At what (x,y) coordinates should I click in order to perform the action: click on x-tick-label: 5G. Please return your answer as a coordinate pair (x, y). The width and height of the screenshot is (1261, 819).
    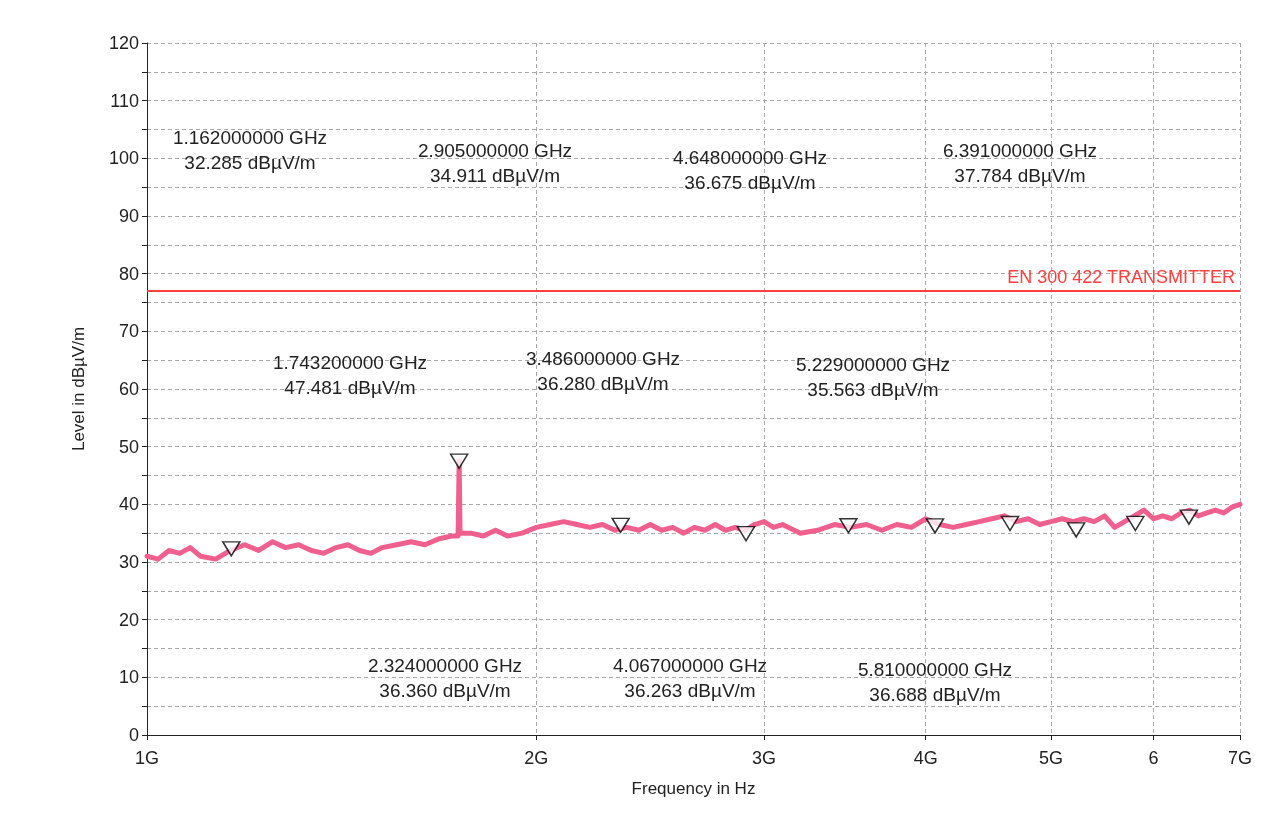
    Looking at the image, I should click on (1051, 758).